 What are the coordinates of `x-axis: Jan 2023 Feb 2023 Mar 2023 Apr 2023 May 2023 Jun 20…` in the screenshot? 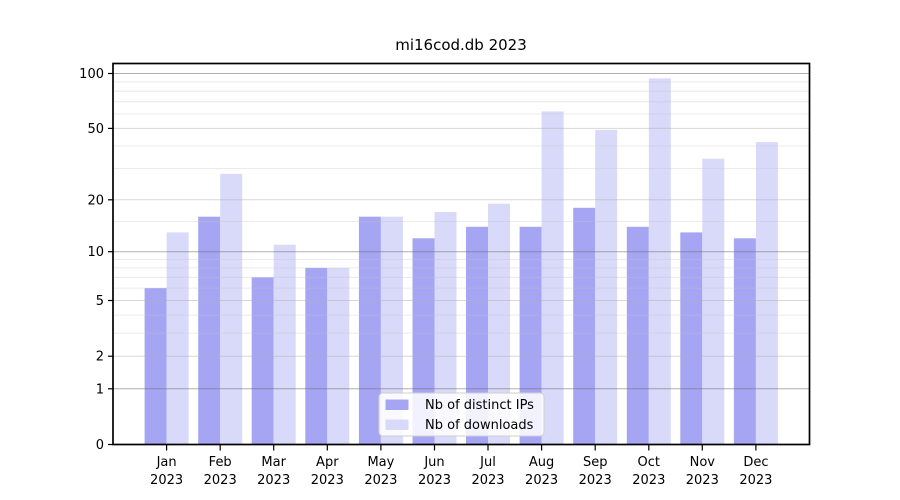 It's located at (461, 466).